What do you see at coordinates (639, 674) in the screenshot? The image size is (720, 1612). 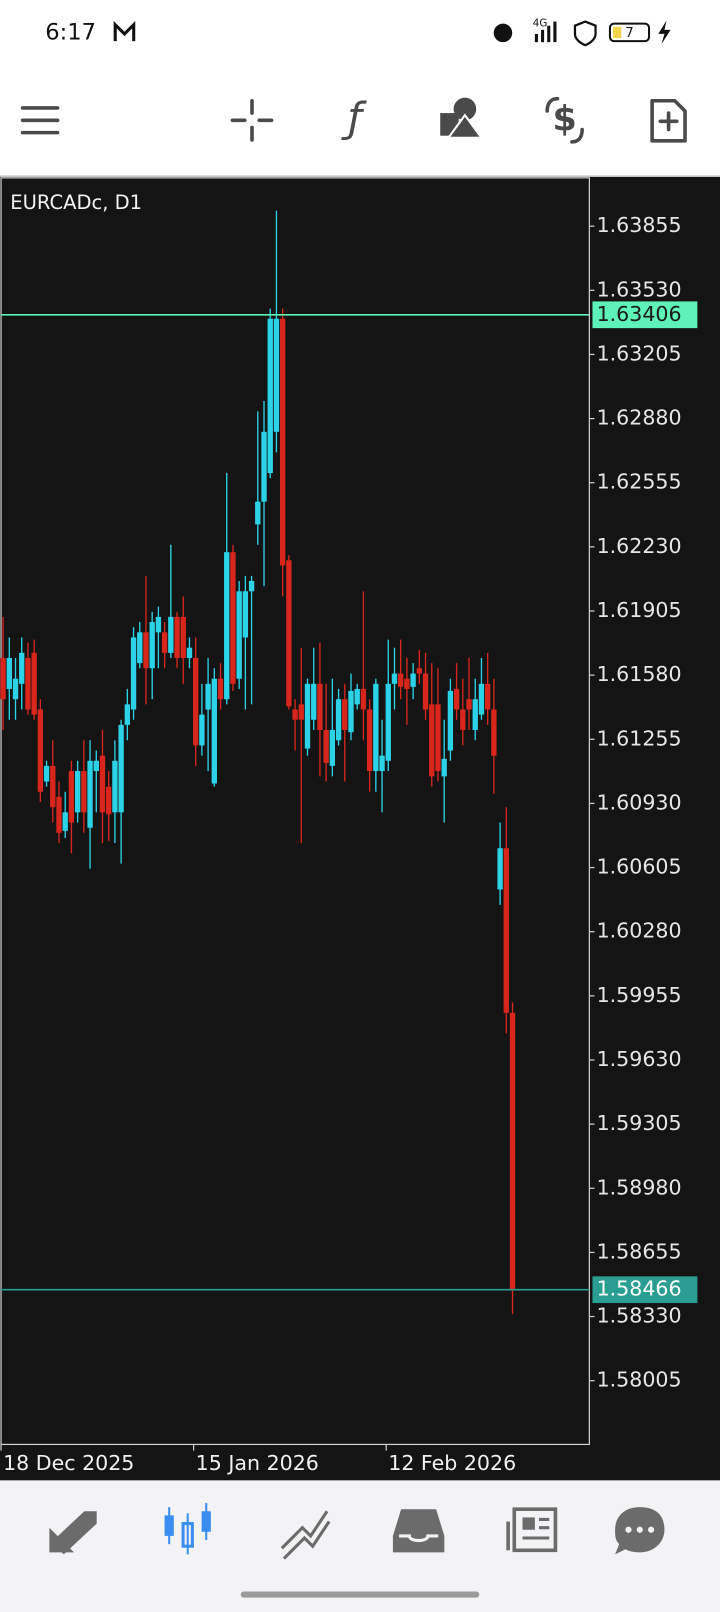 I see `y-tick-label: 1.61580` at bounding box center [639, 674].